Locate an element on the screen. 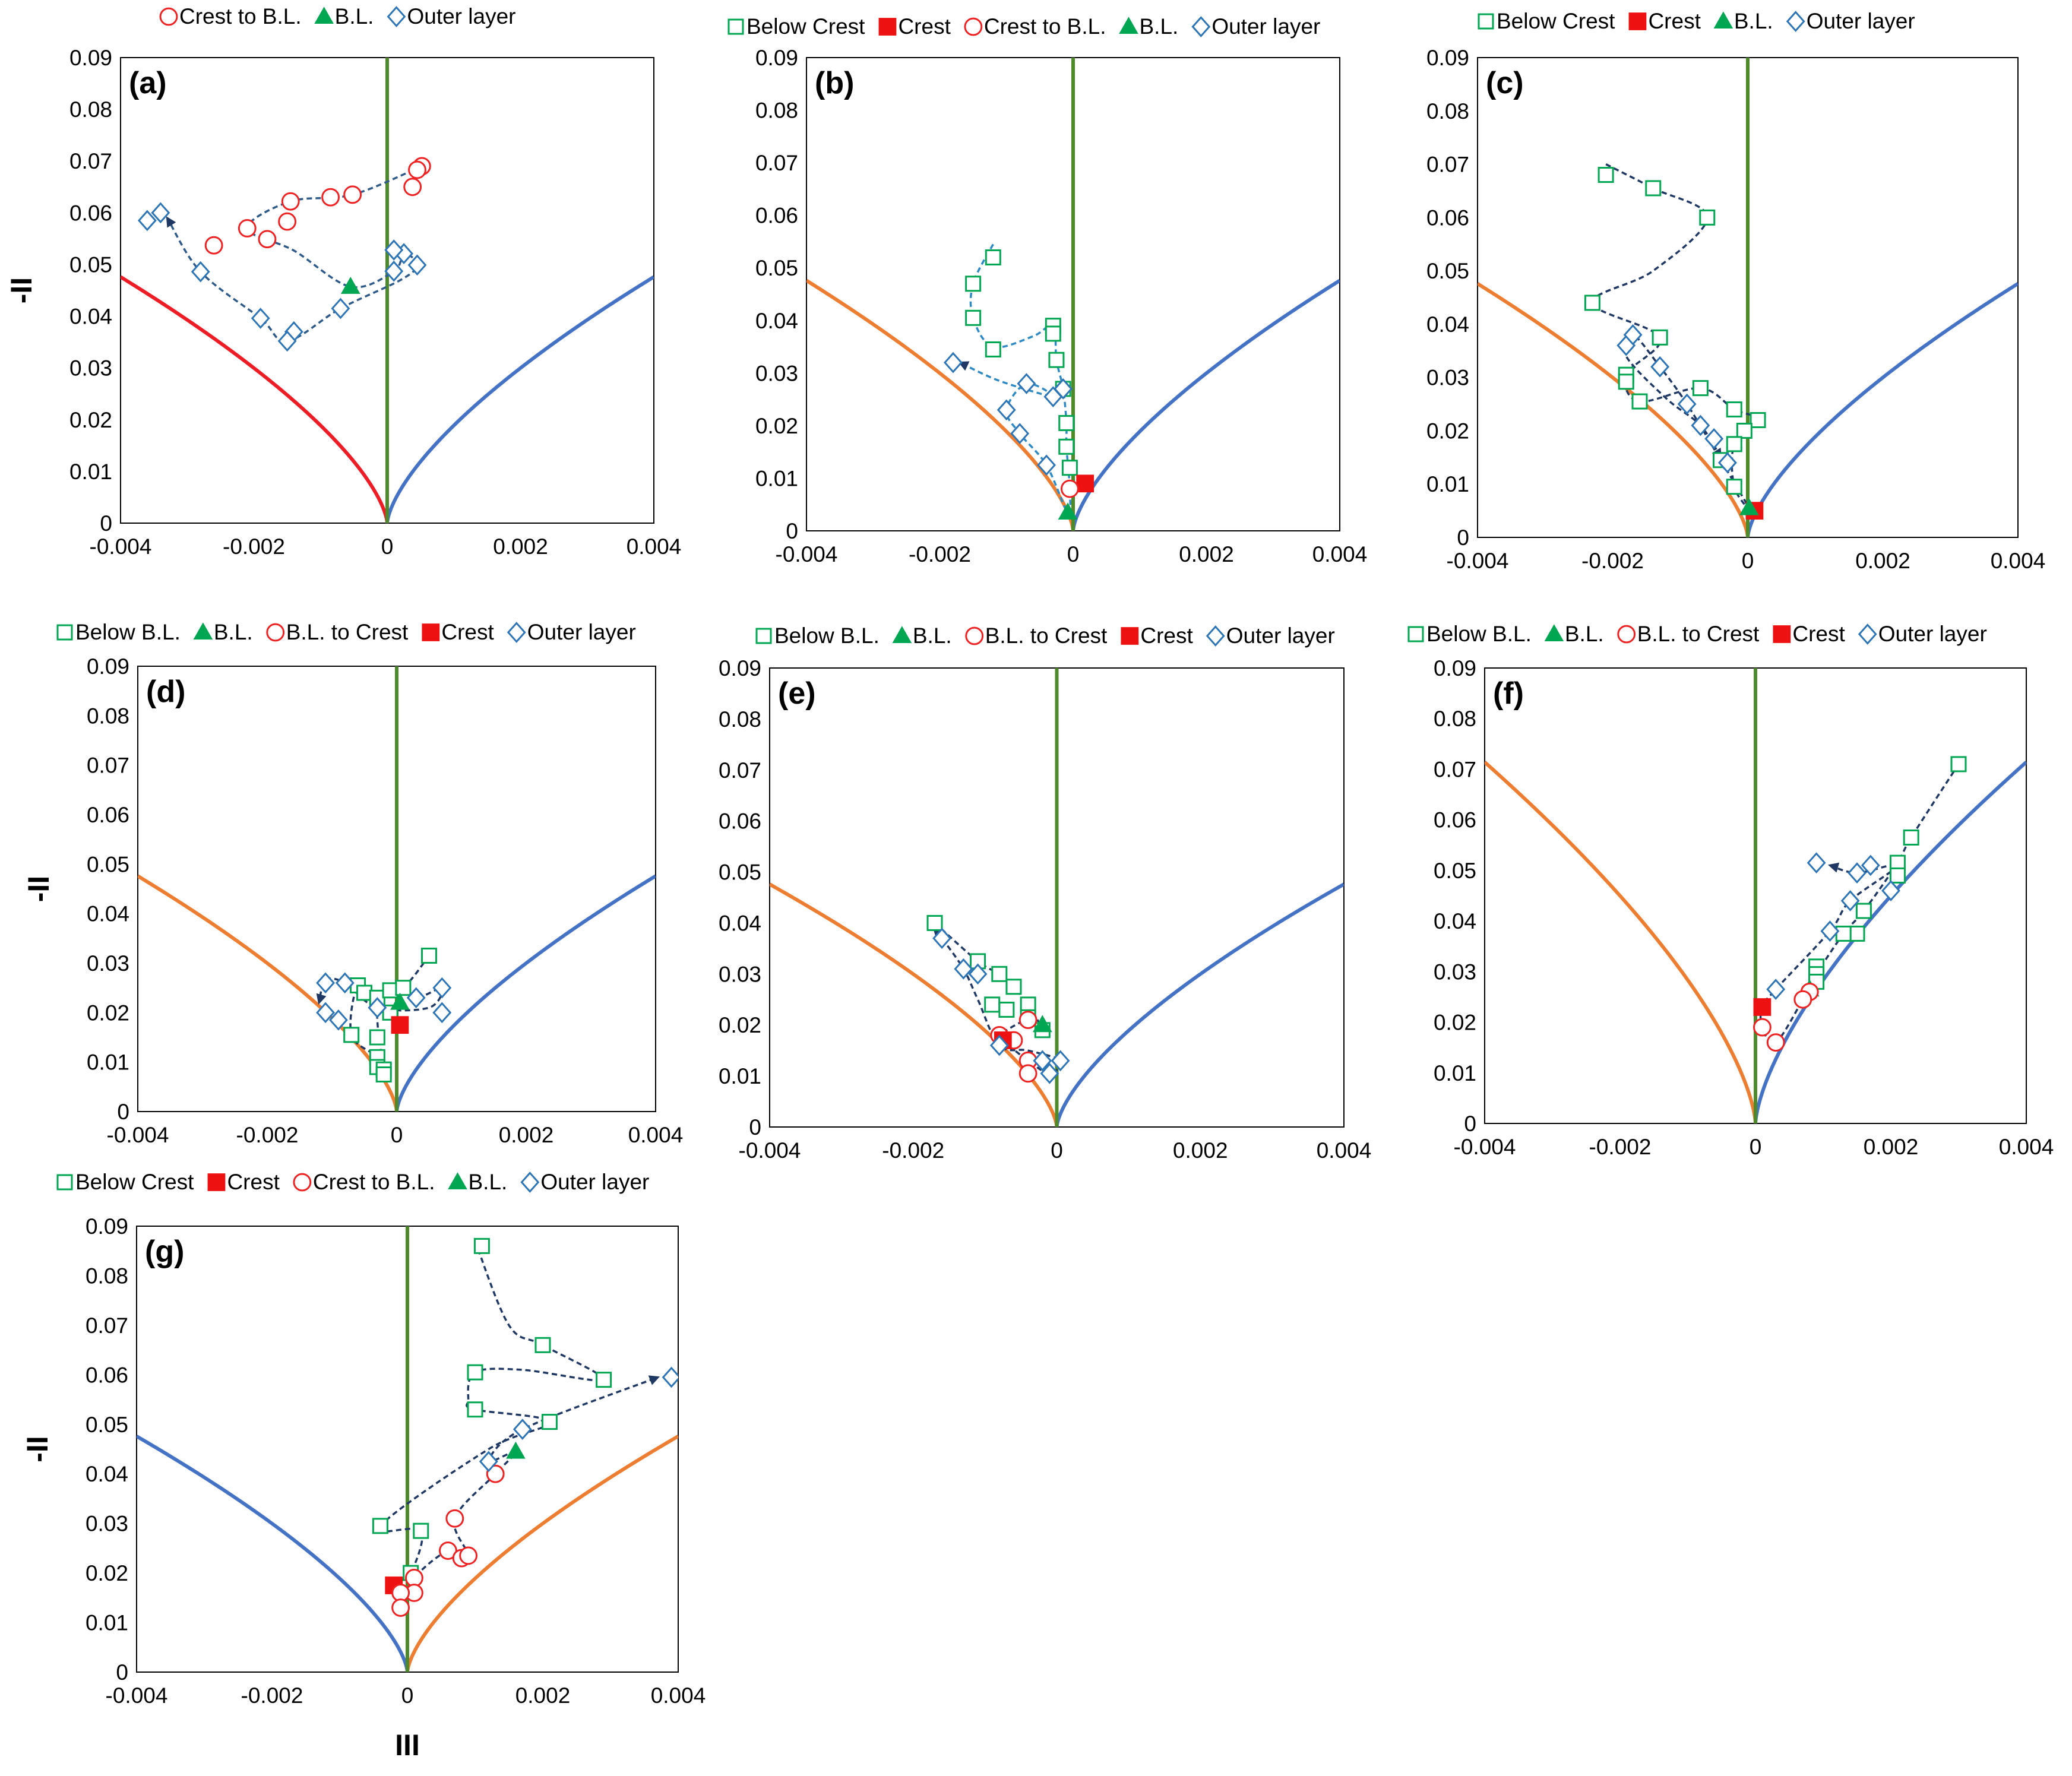 The image size is (2072, 1776). y-tick-labels: 0 0.01 0.02 0.03 0.04 0.05 0.06 0.07 0.08 0.09 is located at coordinates (740, 897).